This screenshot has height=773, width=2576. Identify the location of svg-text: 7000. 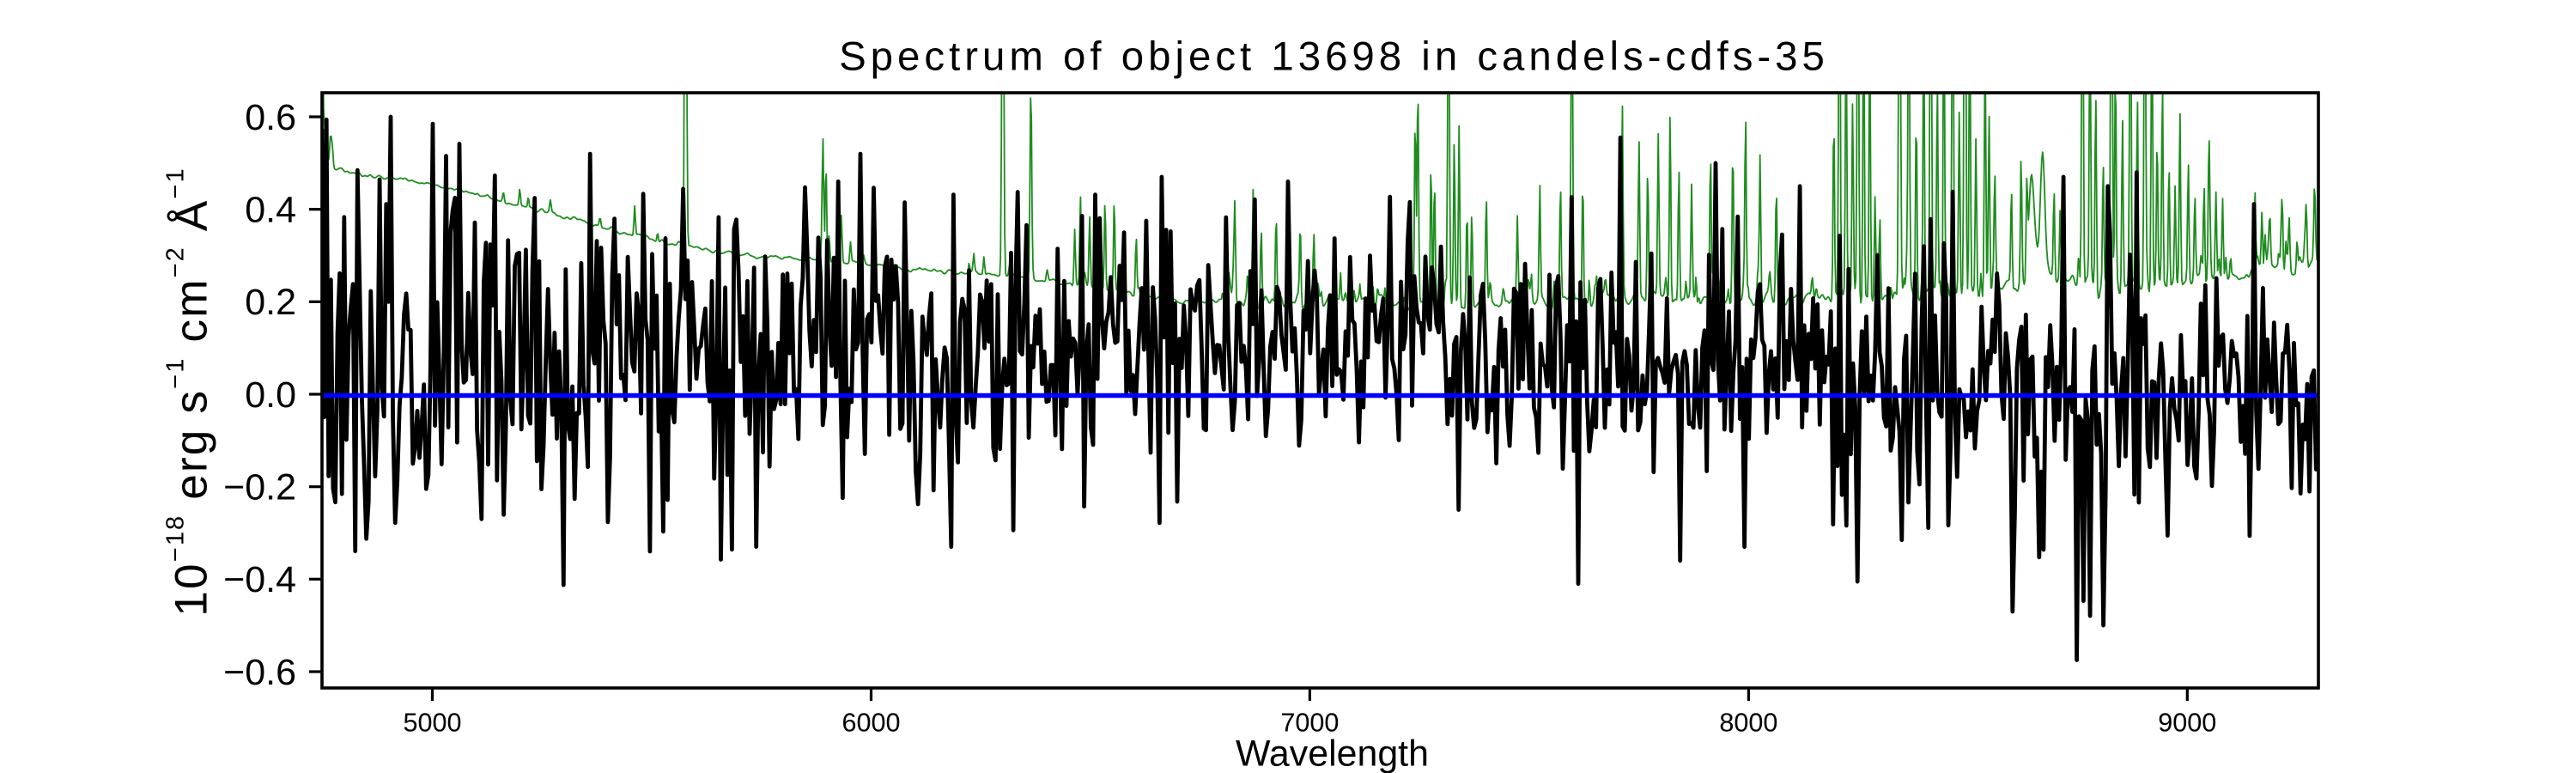
(1309, 723).